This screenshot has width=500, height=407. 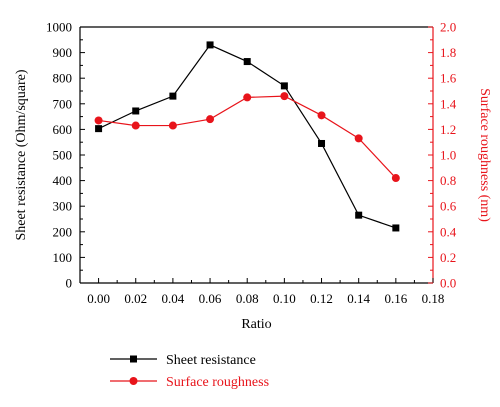 What do you see at coordinates (358, 298) in the screenshot?
I see `x-tick-label: 0.14` at bounding box center [358, 298].